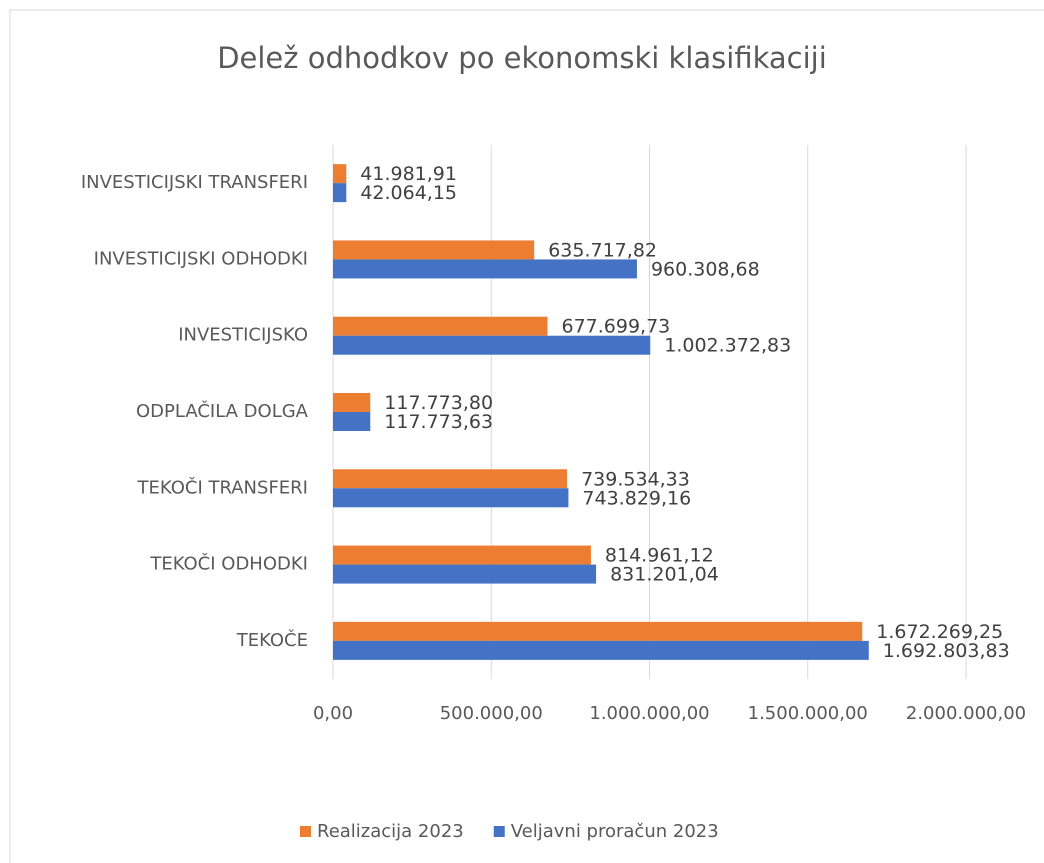 Image resolution: width=1044 pixels, height=863 pixels. Describe the element at coordinates (808, 713) in the screenshot. I see `x-tick-label: 1.500.000,00` at that location.